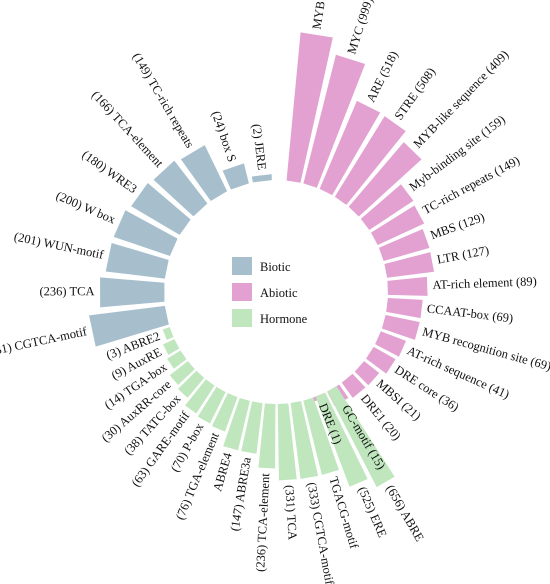 The height and width of the screenshot is (584, 550). I want to click on bar-label-abiotic-10: CCAAT-box (69), so click(470, 314).